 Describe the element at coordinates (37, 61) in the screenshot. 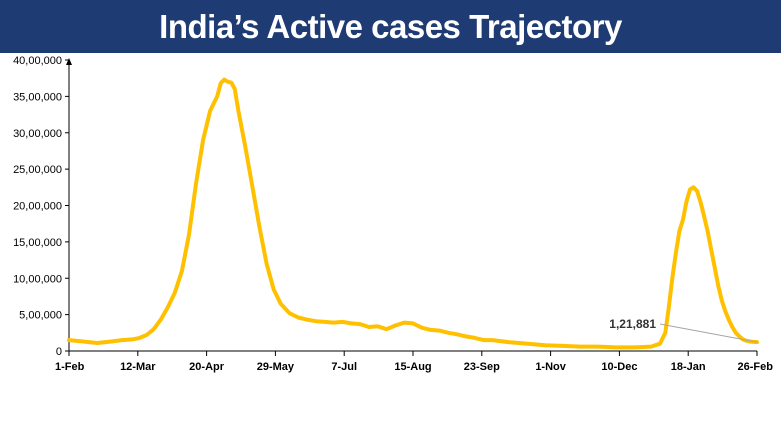

I see `y-tick-label: 40,00,000` at that location.